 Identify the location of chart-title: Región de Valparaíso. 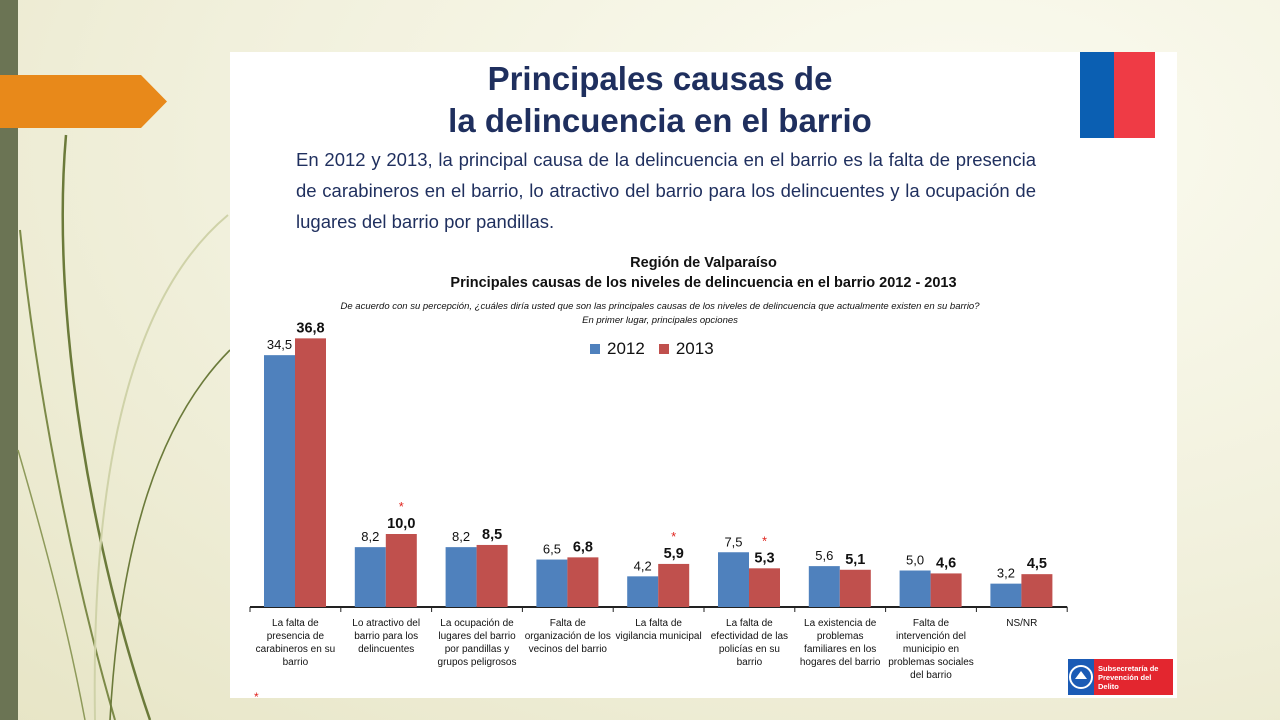
(703, 263).